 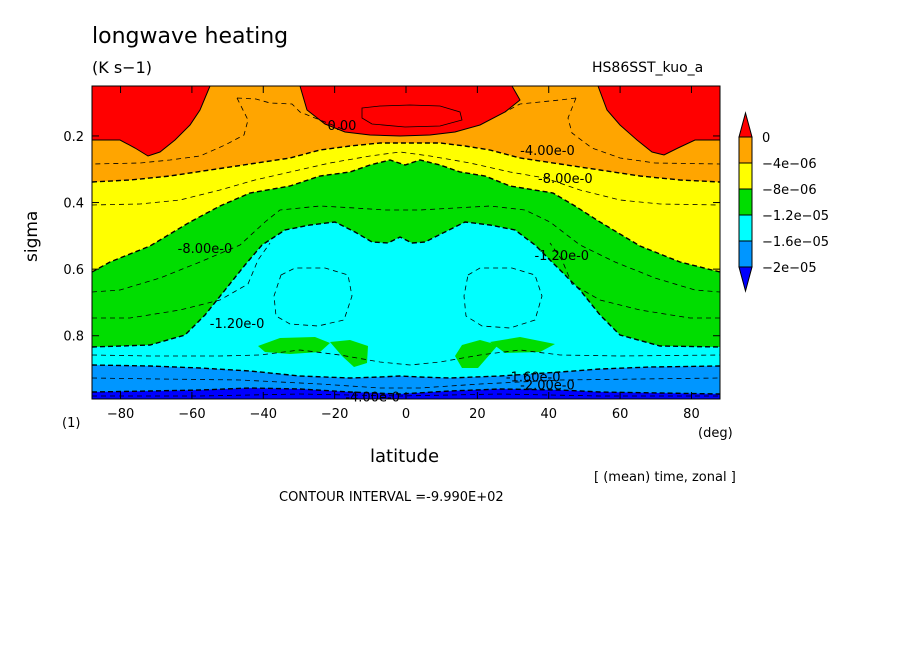 I want to click on chart-title: longwave heating, so click(x=190, y=36).